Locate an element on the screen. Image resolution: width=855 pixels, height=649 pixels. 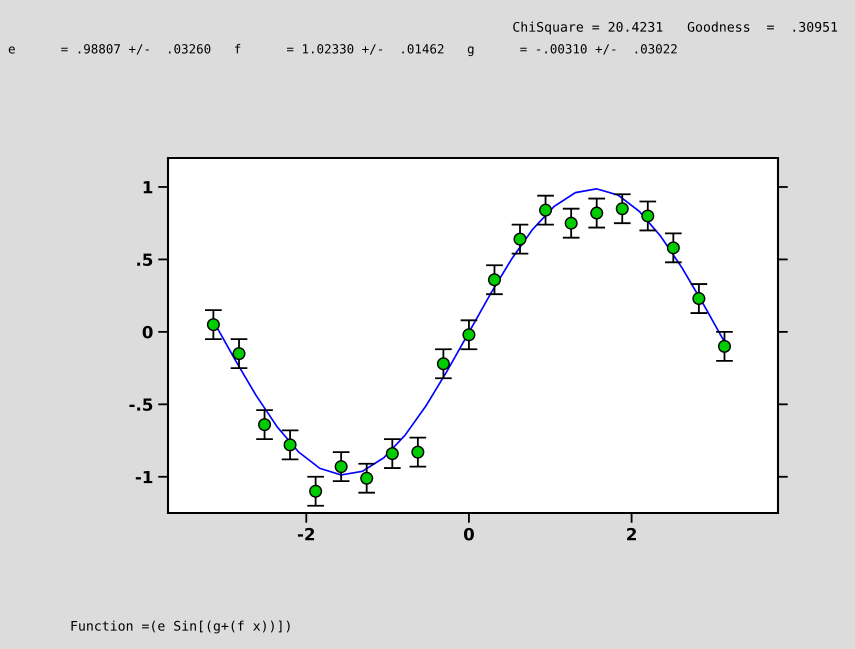
y-tick-label: 0 is located at coordinates (147, 332).